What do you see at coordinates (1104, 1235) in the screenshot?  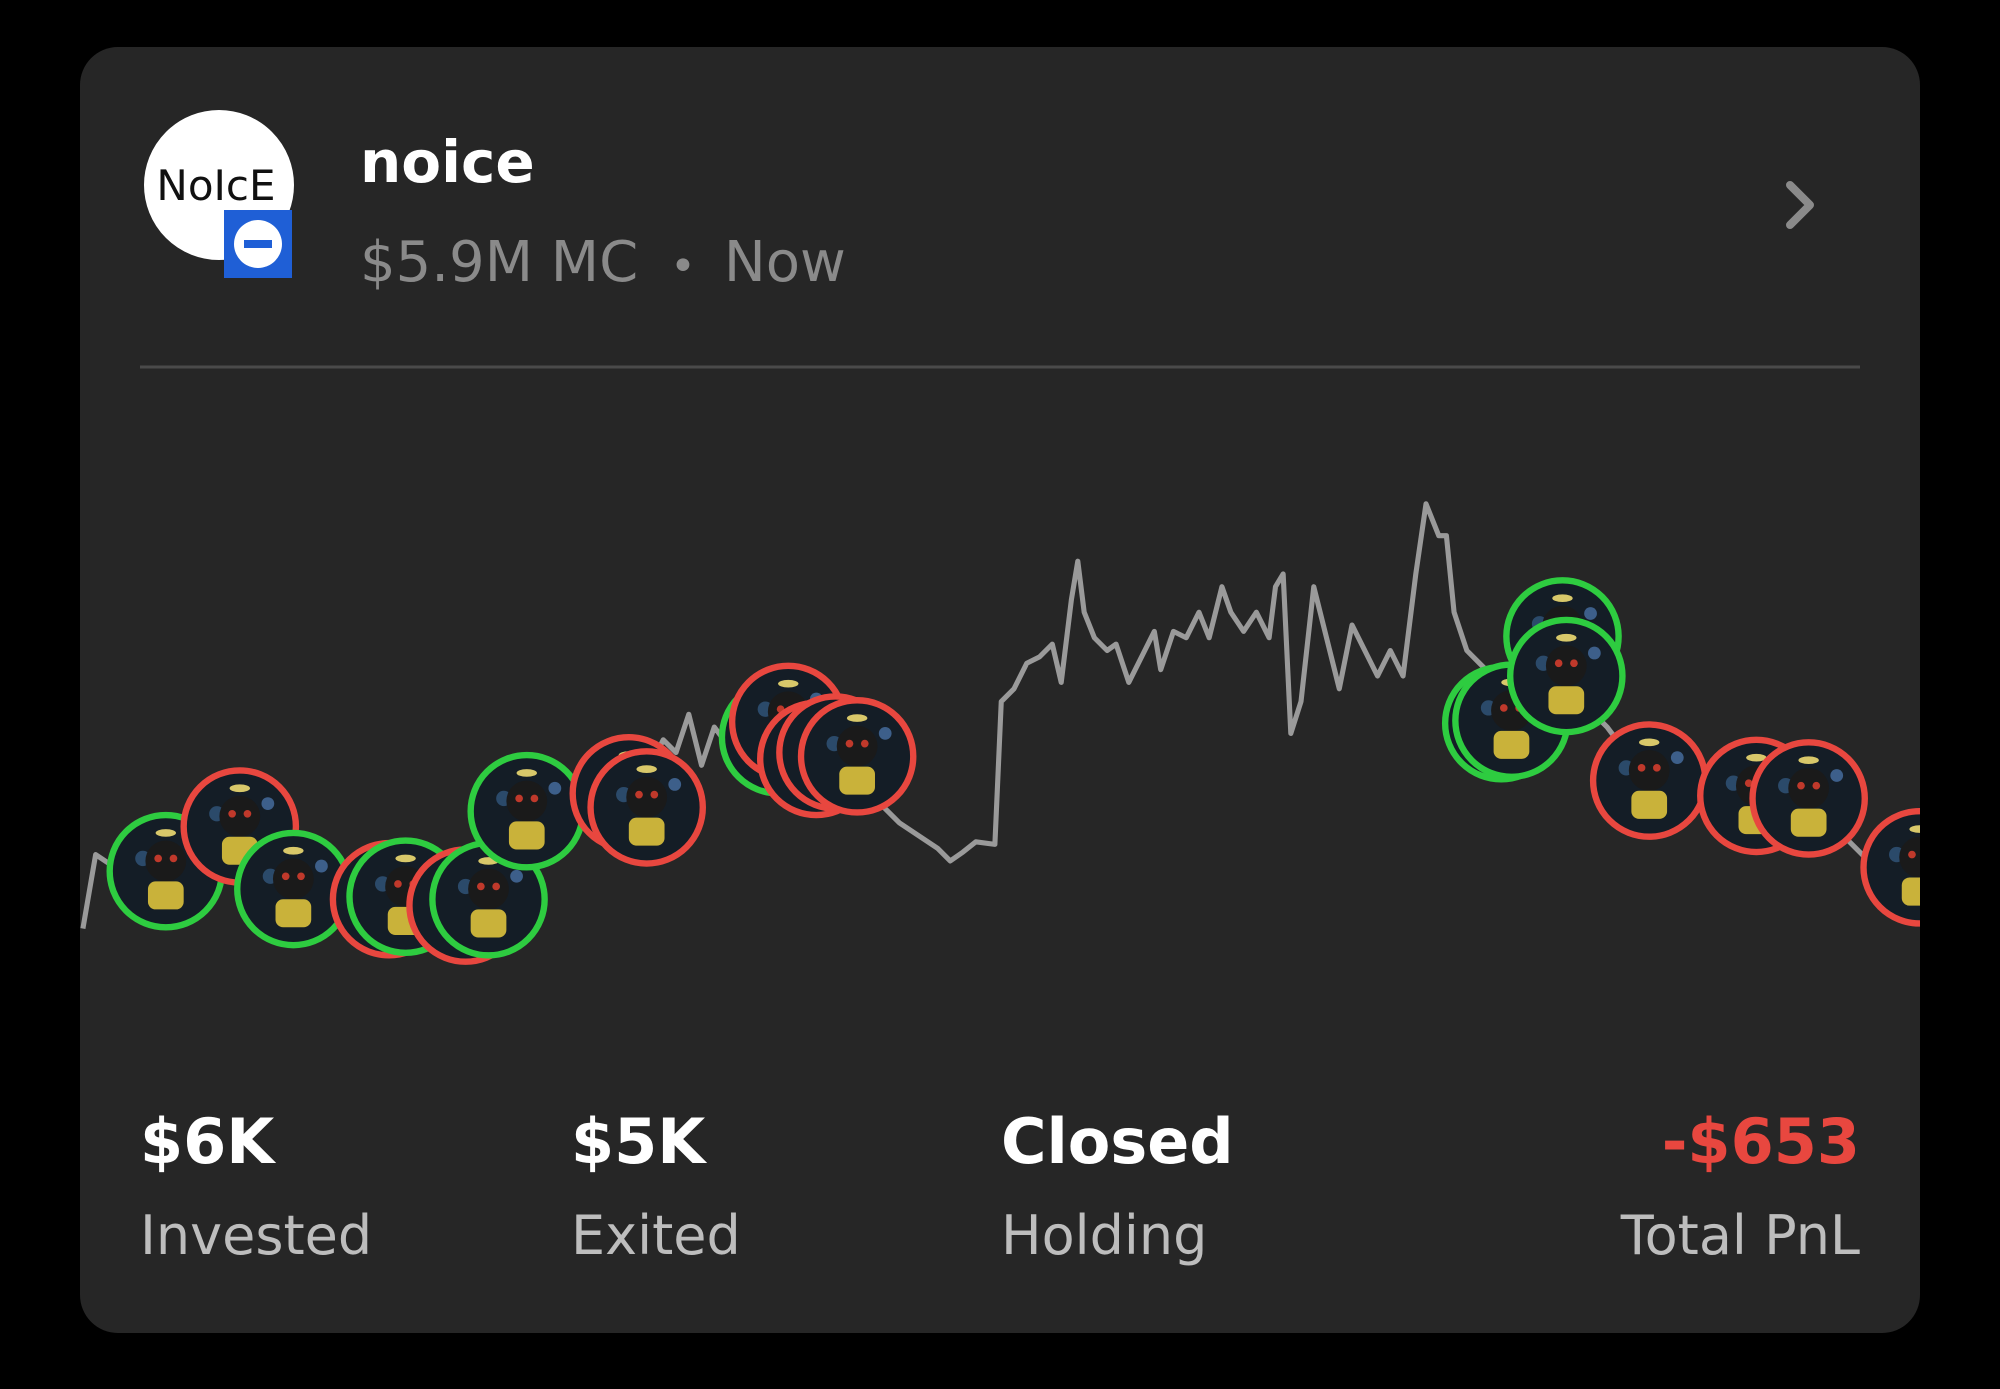 I see `stat-label: Holding` at bounding box center [1104, 1235].